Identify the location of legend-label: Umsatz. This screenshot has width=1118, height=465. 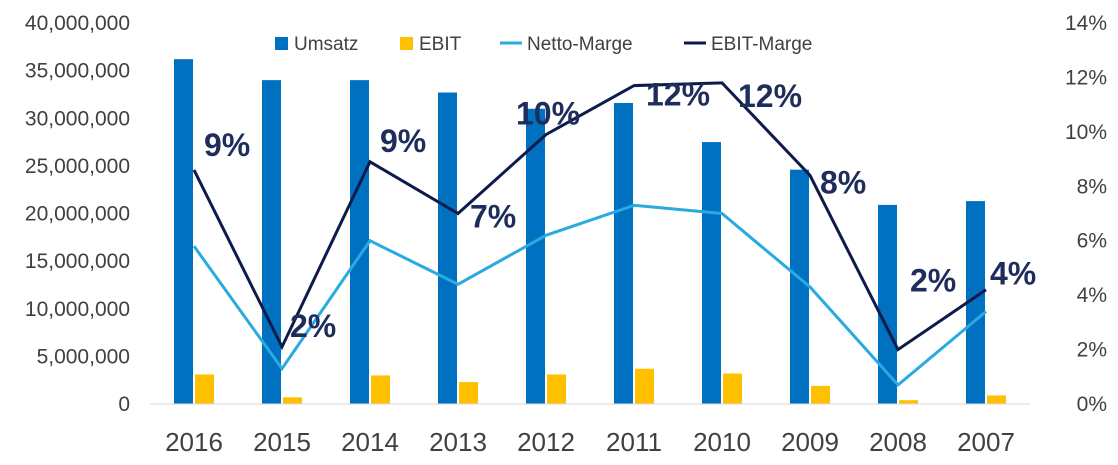
(326, 44).